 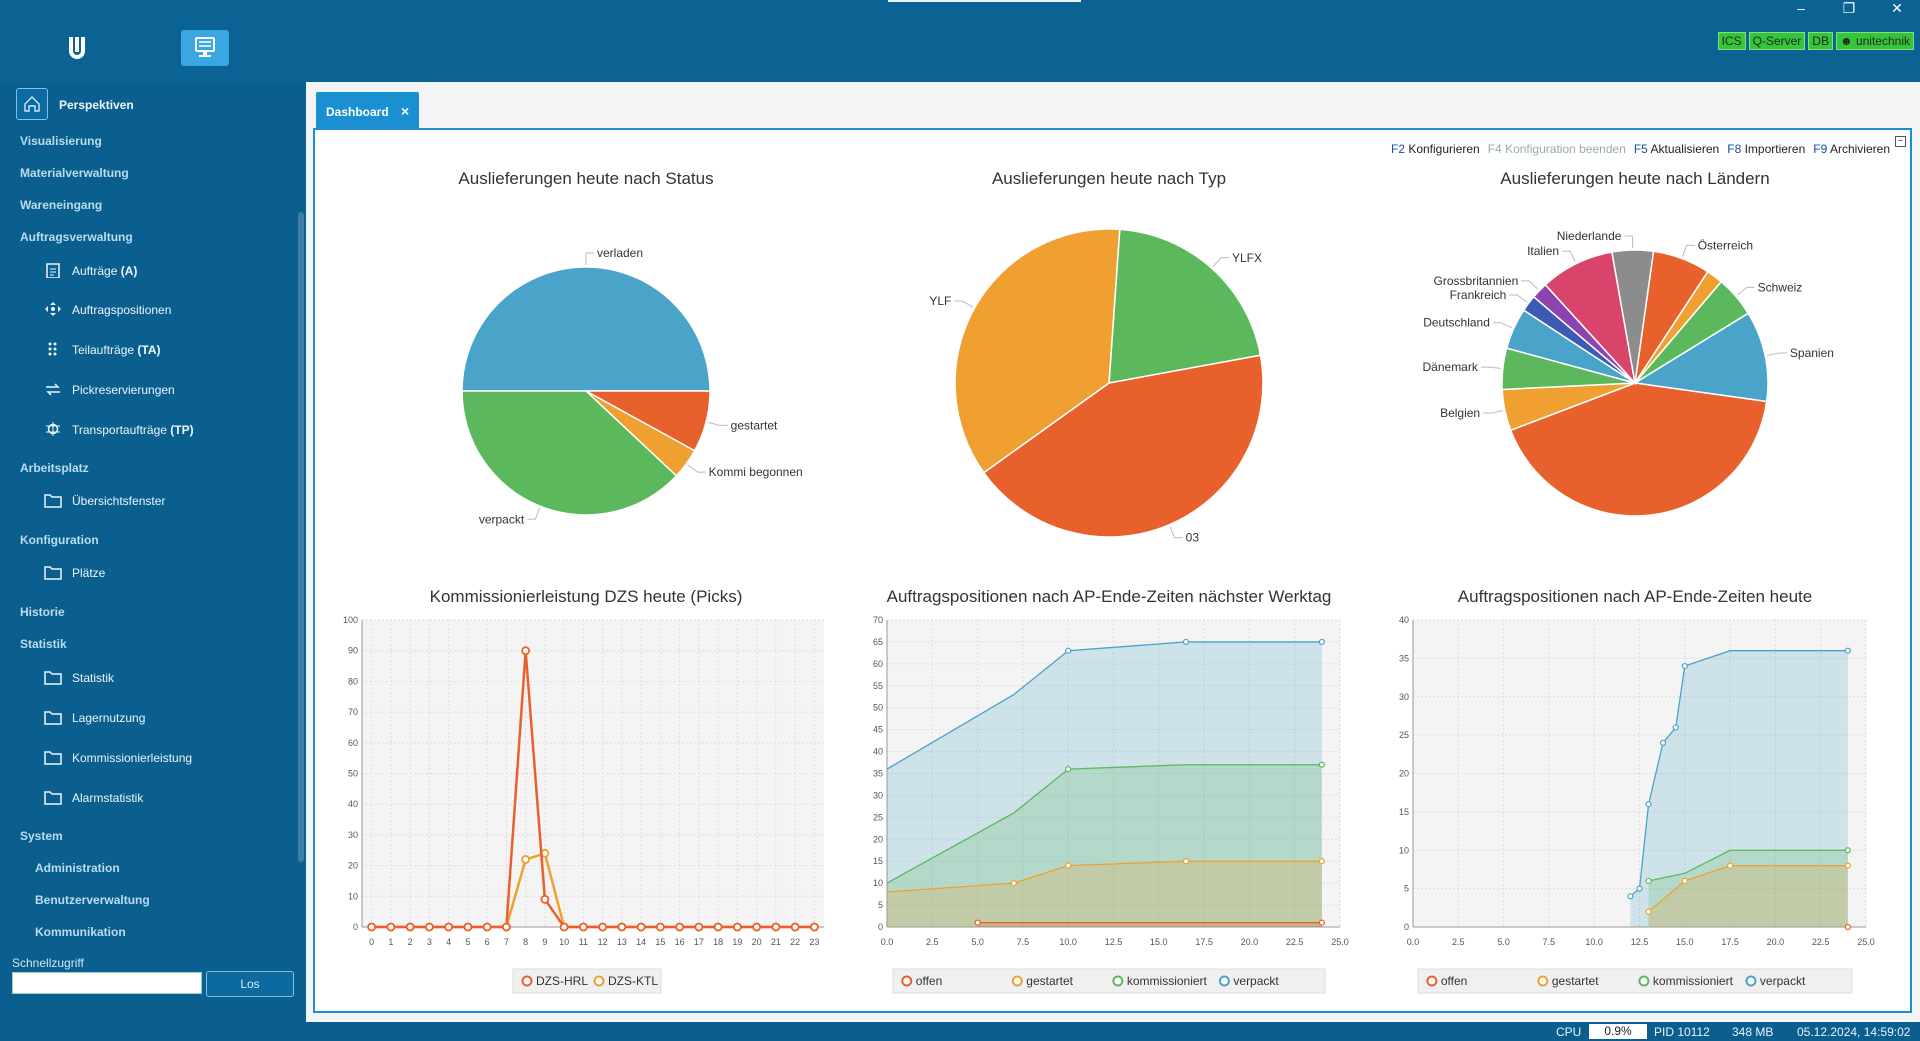 I want to click on sidebar-item-platze: Plätze, so click(x=74, y=573).